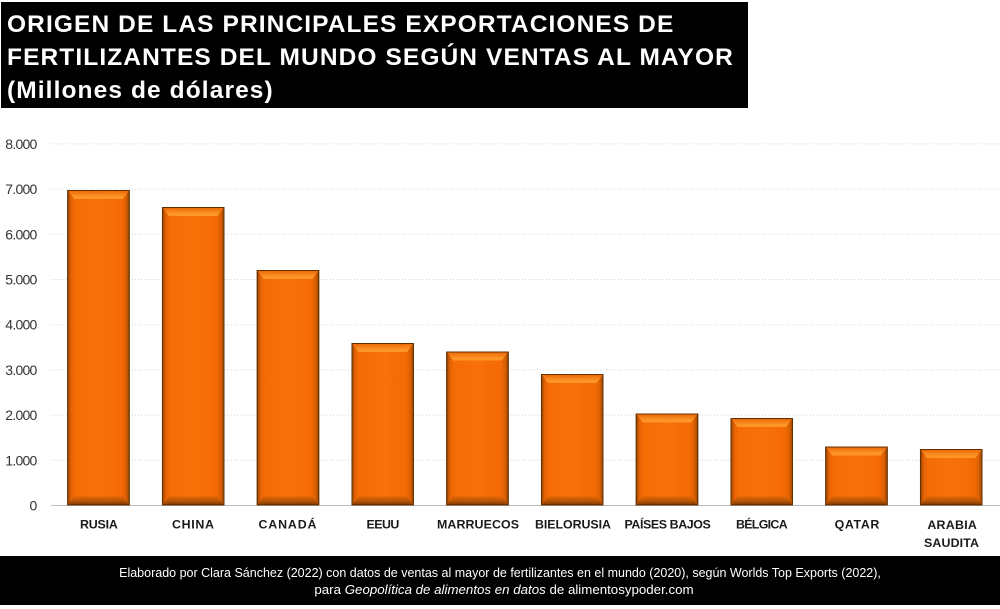 The width and height of the screenshot is (1000, 609). What do you see at coordinates (21, 460) in the screenshot?
I see `svg-text: 1.000` at bounding box center [21, 460].